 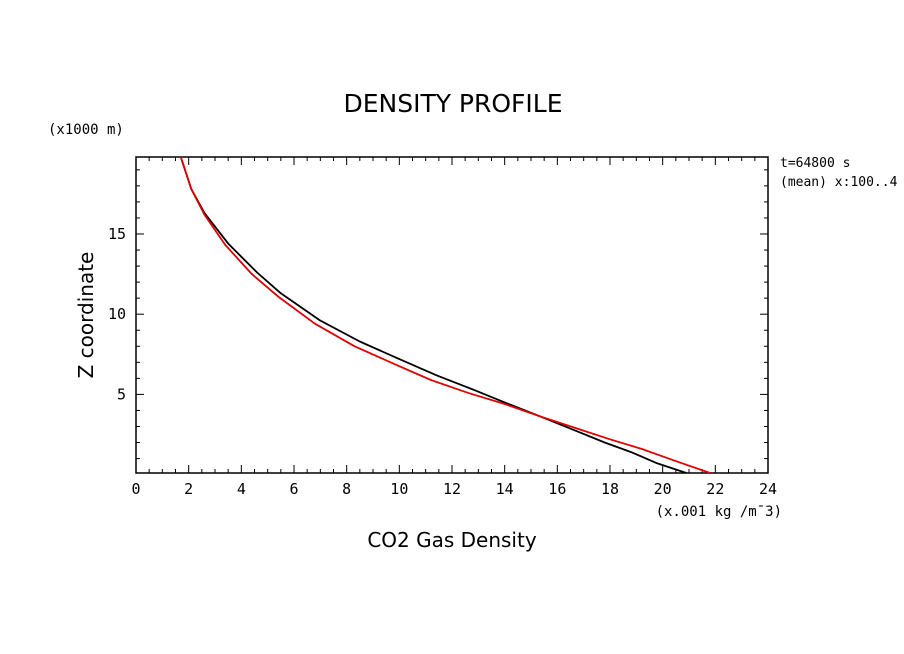 What do you see at coordinates (241, 489) in the screenshot?
I see `x-tick-label: 4` at bounding box center [241, 489].